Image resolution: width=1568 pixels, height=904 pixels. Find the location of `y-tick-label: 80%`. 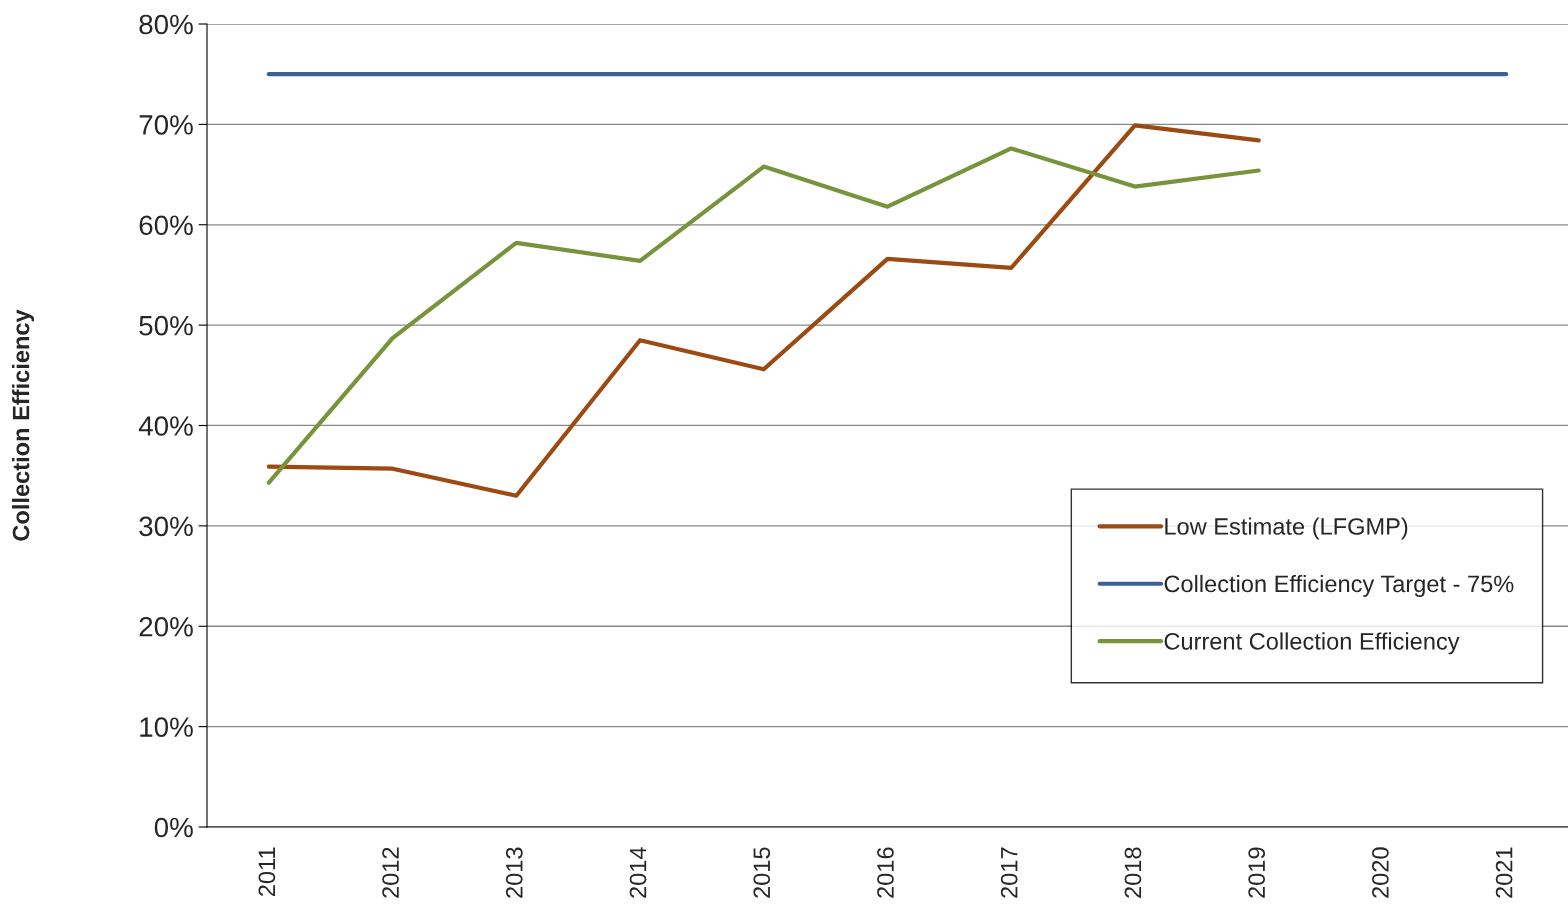

y-tick-label: 80% is located at coordinates (166, 24).